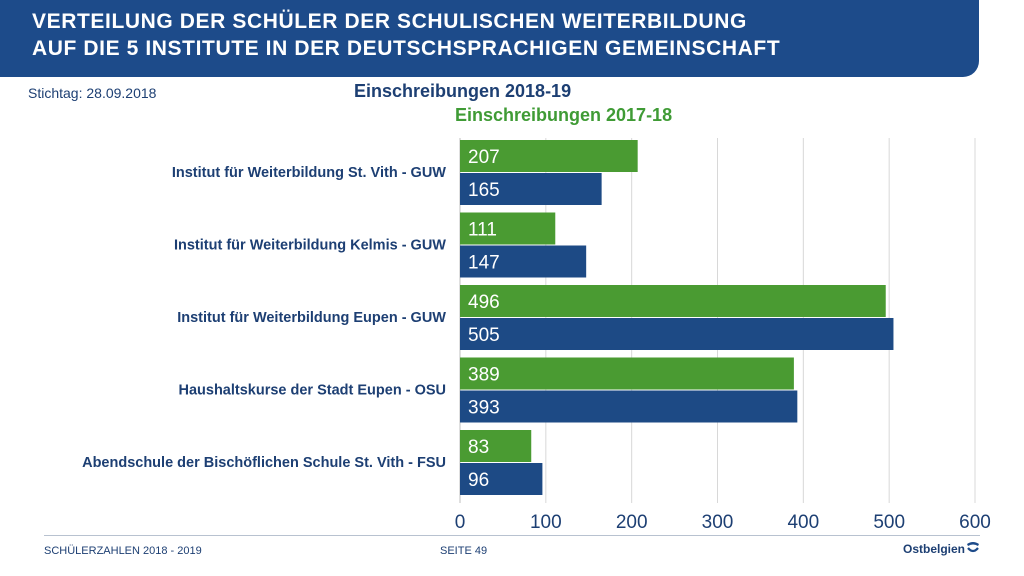 The width and height of the screenshot is (1024, 576). What do you see at coordinates (463, 91) in the screenshot?
I see `legend-2018-19: Einschreibungen 2018-19` at bounding box center [463, 91].